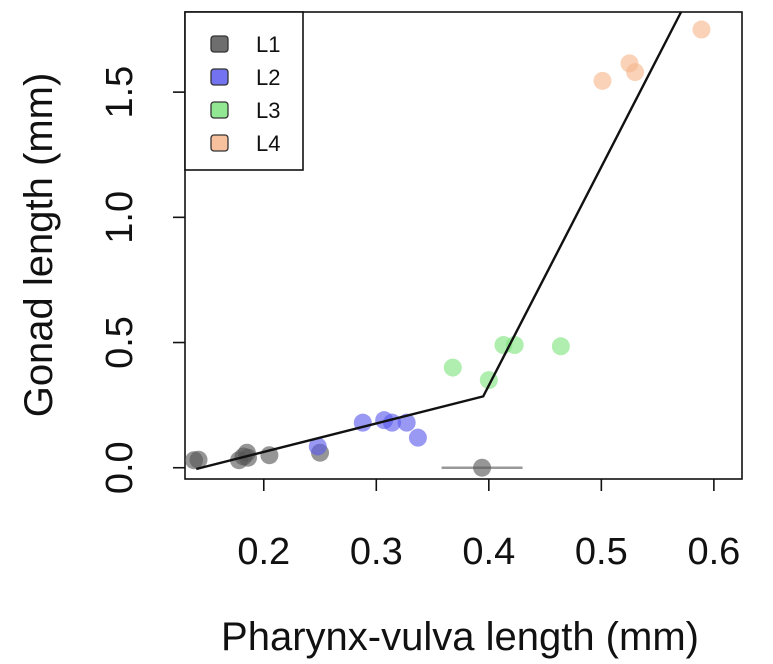 The height and width of the screenshot is (664, 773). What do you see at coordinates (268, 110) in the screenshot?
I see `legend-label-l3: L3` at bounding box center [268, 110].